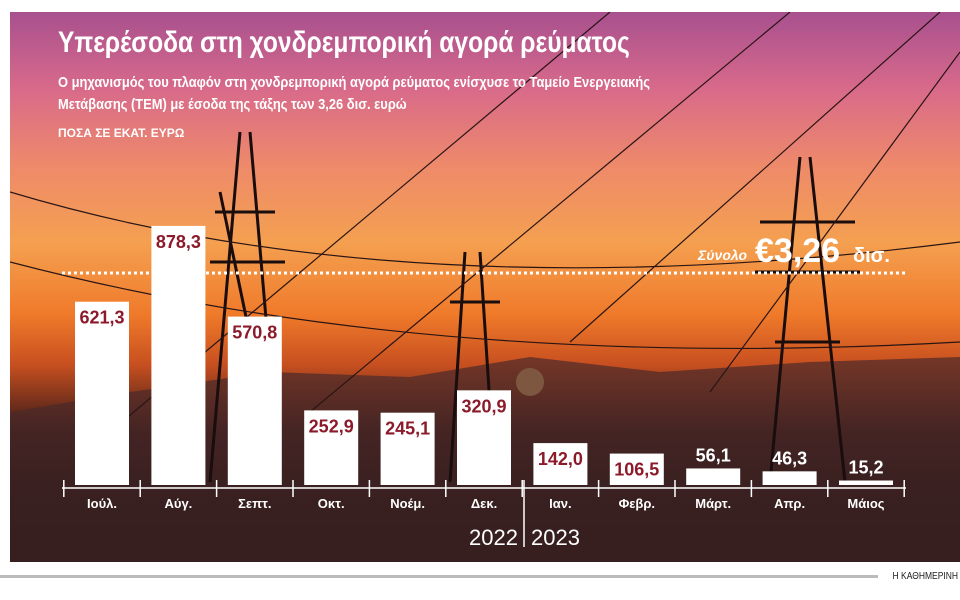  What do you see at coordinates (560, 459) in the screenshot?
I see `data-label: 142,0` at bounding box center [560, 459].